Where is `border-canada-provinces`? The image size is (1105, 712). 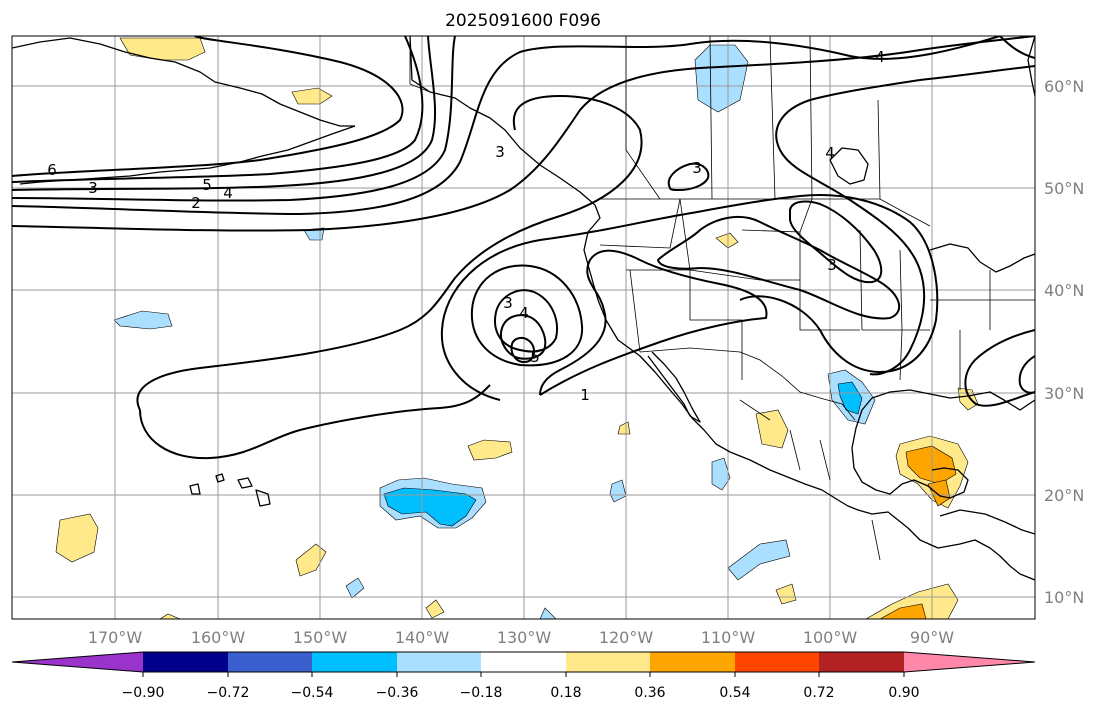
border-canada-provinces is located at coordinates (753, 118).